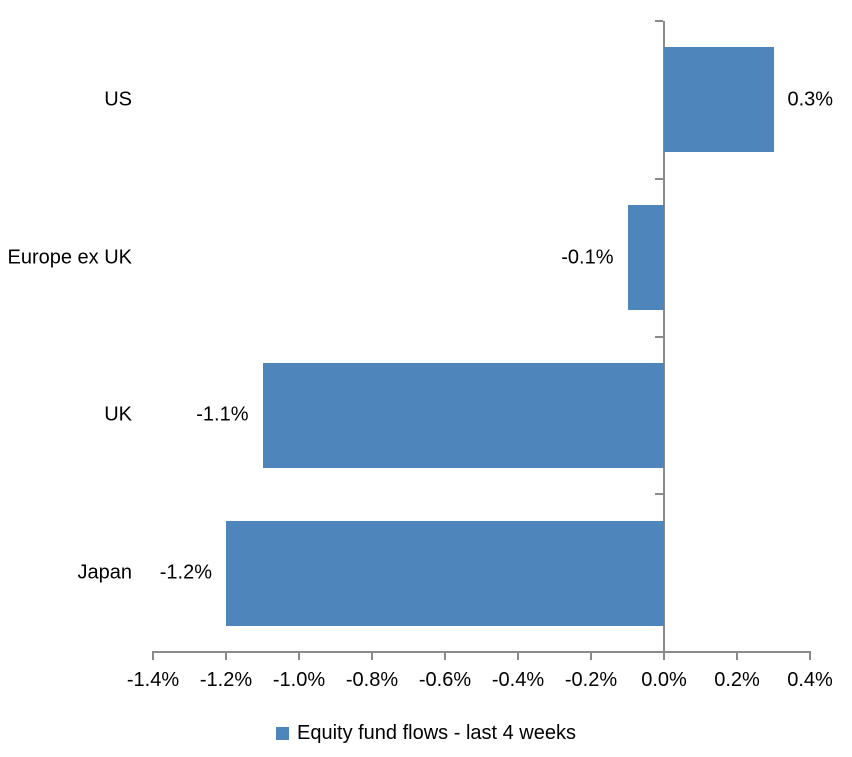 The height and width of the screenshot is (757, 852). I want to click on legend-label: Equity fund flows - last 4 weeks, so click(436, 732).